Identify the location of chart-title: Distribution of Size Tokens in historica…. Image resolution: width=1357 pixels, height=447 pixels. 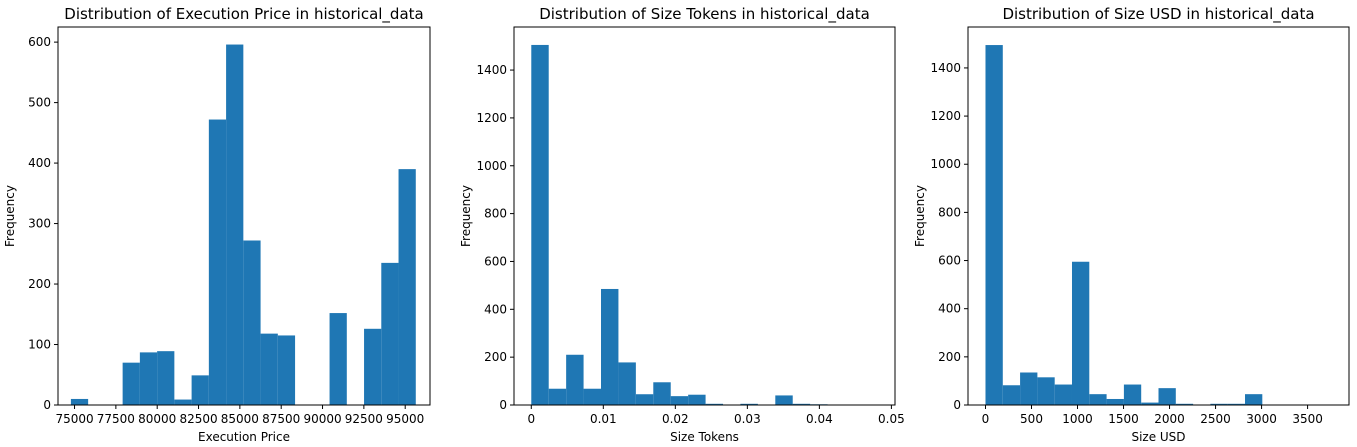
(704, 14).